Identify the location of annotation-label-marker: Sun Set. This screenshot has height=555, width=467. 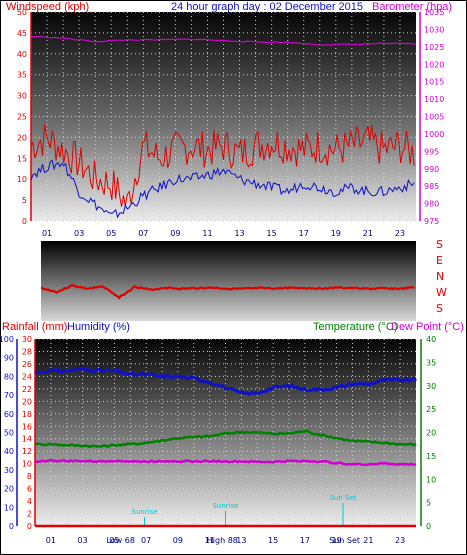
(342, 498).